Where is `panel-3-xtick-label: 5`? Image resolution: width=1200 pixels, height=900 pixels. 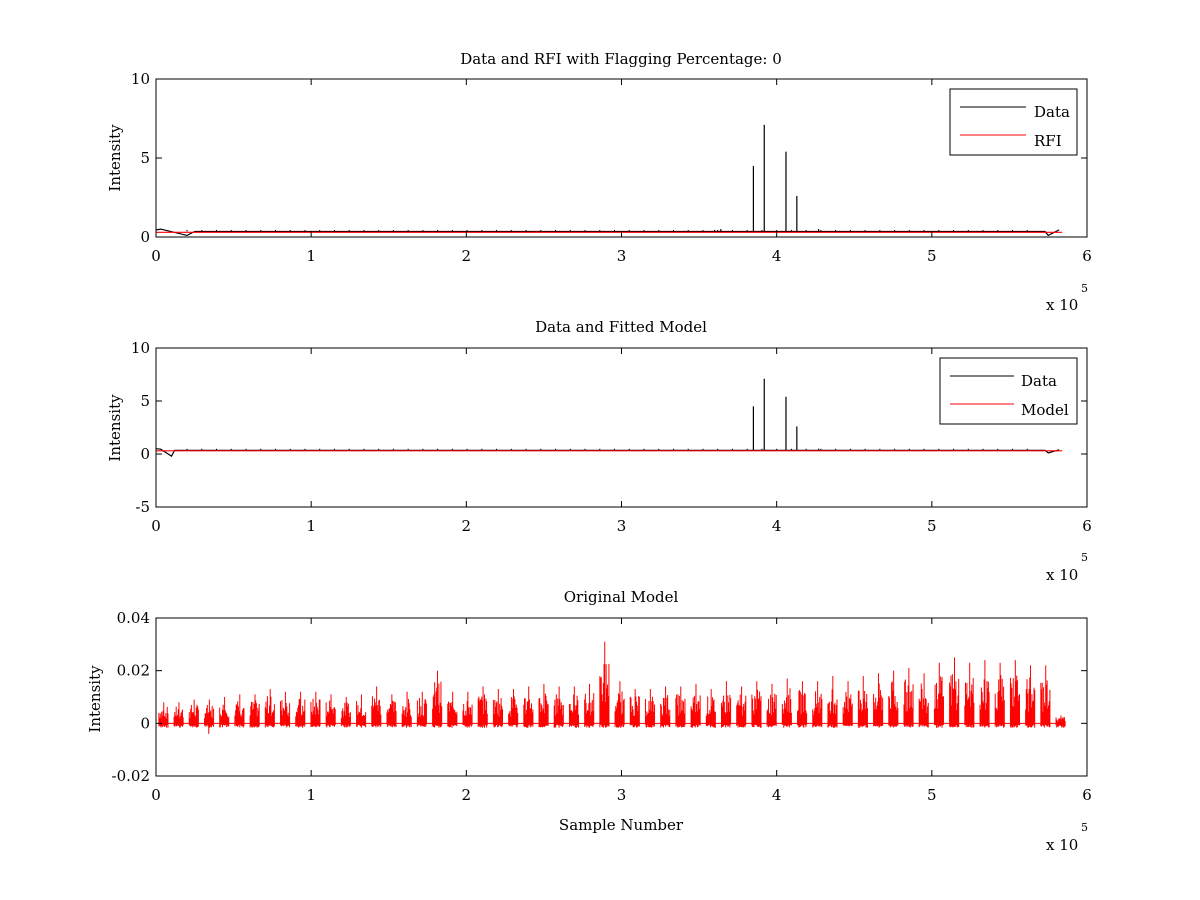
panel-3-xtick-label: 5 is located at coordinates (932, 795).